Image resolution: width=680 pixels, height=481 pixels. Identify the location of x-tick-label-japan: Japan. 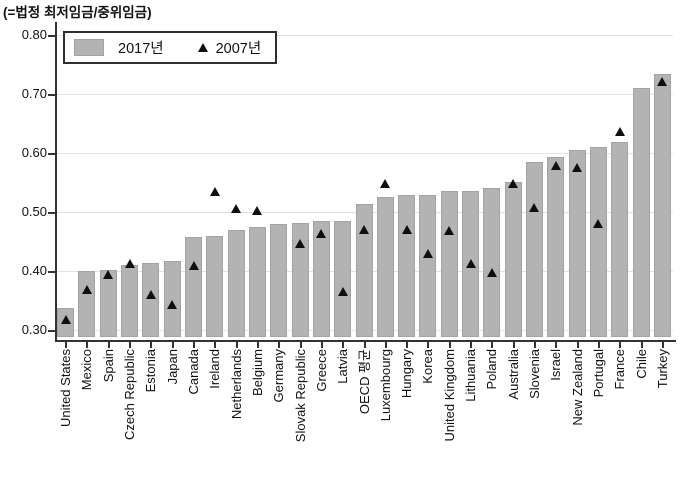
(172, 367).